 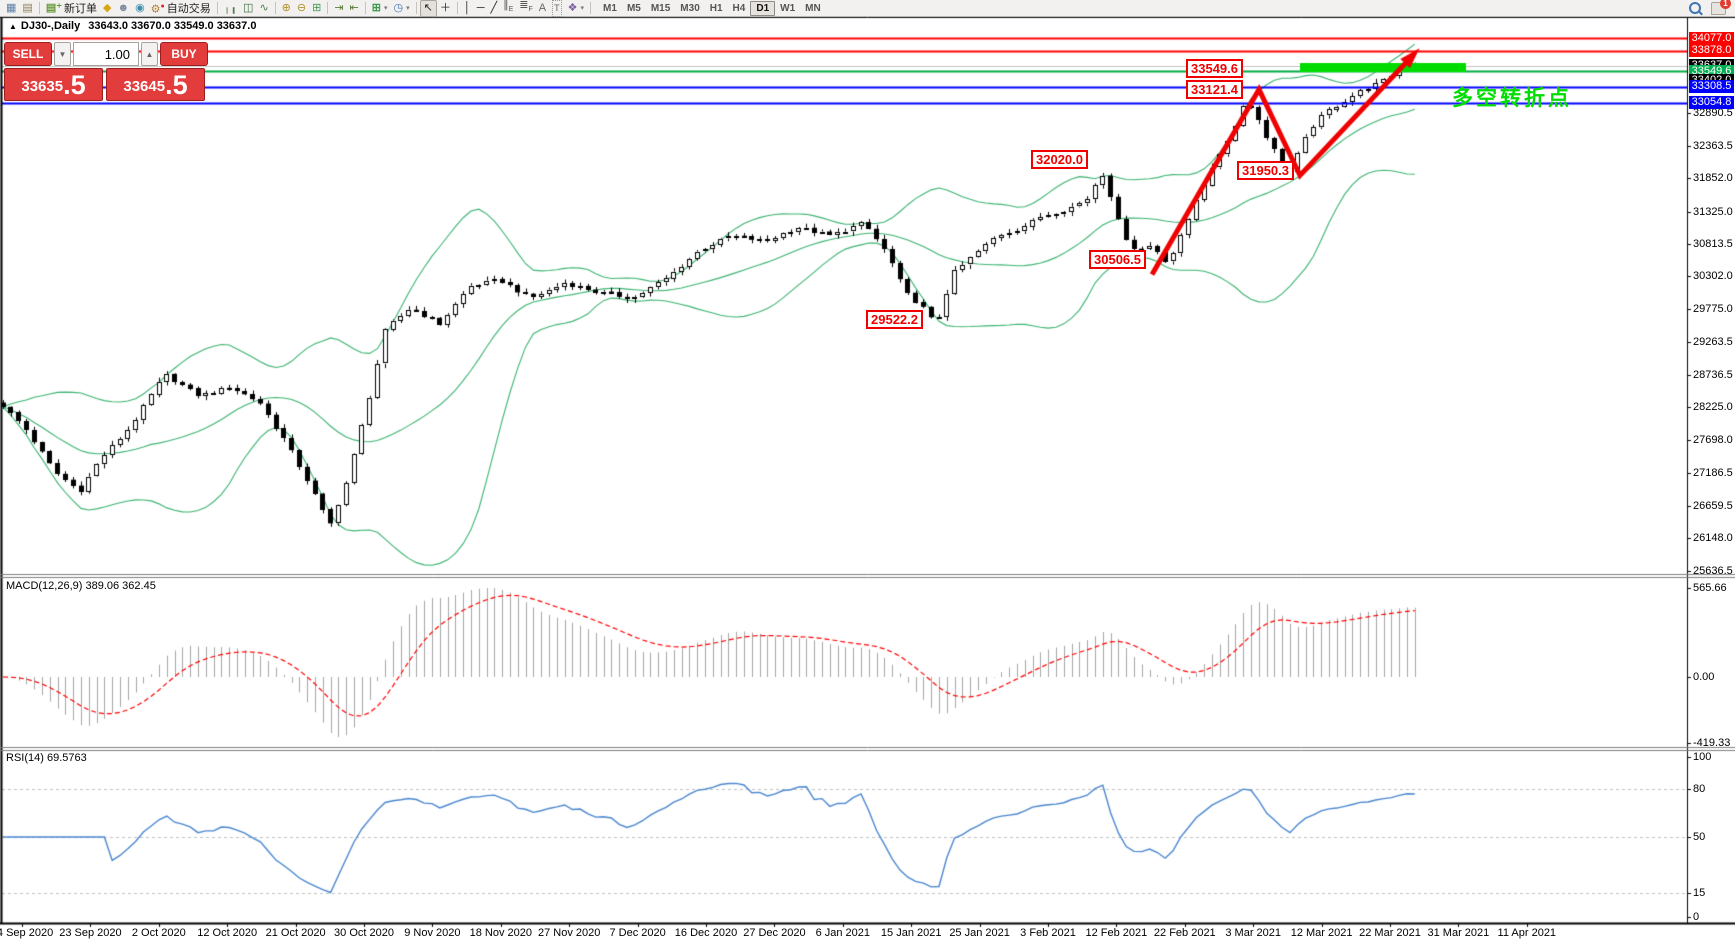 What do you see at coordinates (633, 8) in the screenshot?
I see `timeframe-button-m5: M5` at bounding box center [633, 8].